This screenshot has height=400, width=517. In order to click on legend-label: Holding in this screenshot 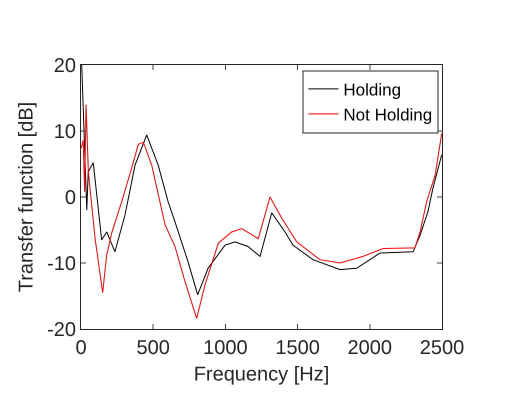, I will do `click(372, 90)`.